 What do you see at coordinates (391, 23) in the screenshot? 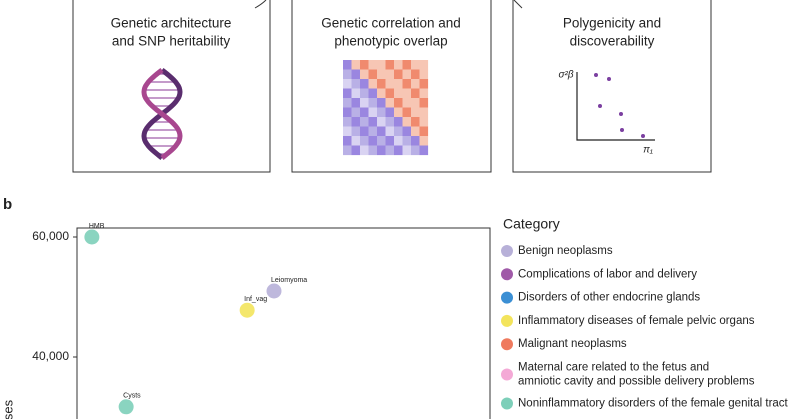
I see `panel-title: Genetic correlation and` at bounding box center [391, 23].